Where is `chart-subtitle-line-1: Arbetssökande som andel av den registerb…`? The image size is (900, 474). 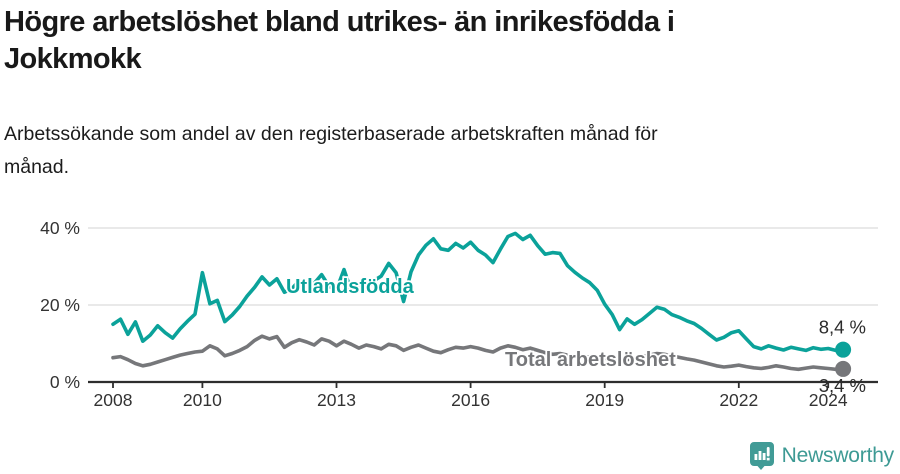 chart-subtitle-line-1: Arbetssökande som andel av den registerb… is located at coordinates (331, 134).